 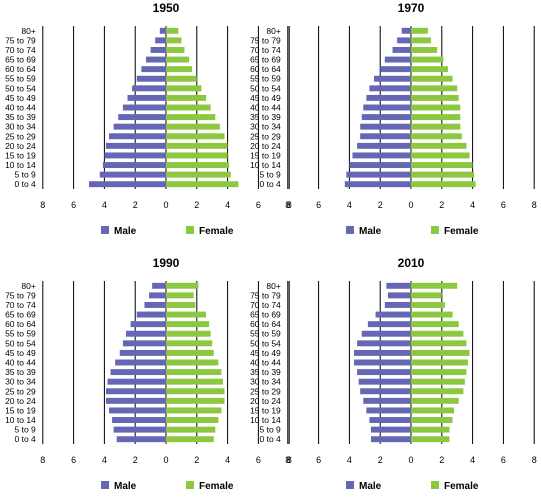 What do you see at coordinates (271, 184) in the screenshot?
I see `chart-1-age-label: 0 to 4` at bounding box center [271, 184].